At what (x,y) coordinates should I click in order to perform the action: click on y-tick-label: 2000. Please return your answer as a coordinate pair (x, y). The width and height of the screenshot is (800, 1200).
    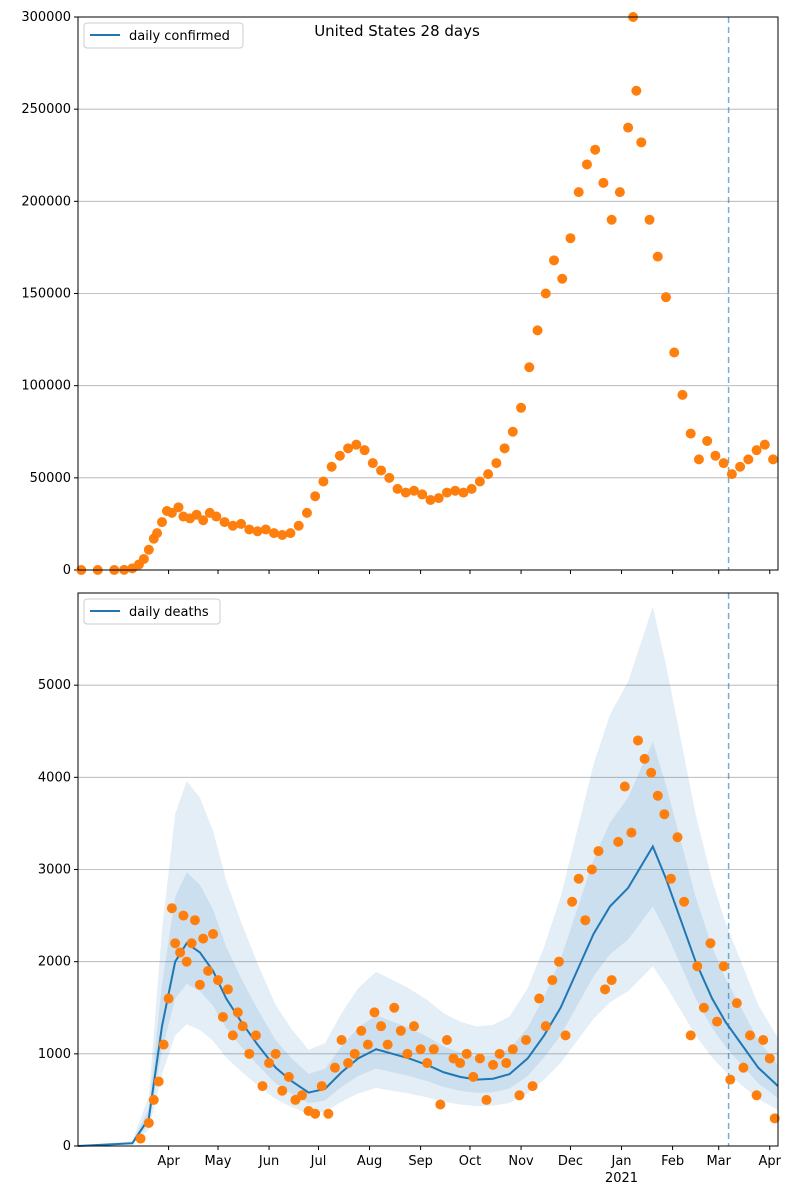
    Looking at the image, I should click on (54, 962).